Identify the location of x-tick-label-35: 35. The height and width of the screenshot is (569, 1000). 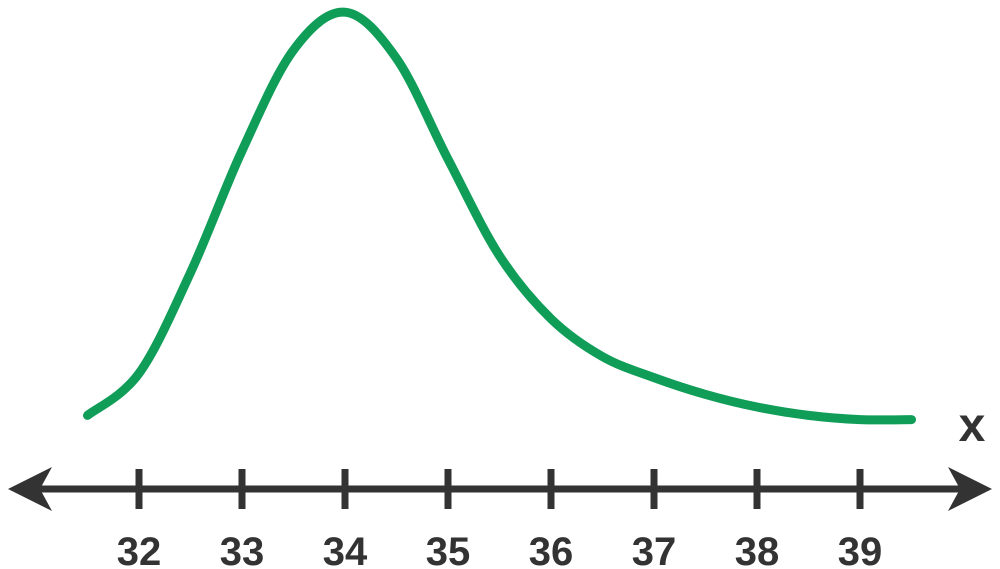
(448, 549).